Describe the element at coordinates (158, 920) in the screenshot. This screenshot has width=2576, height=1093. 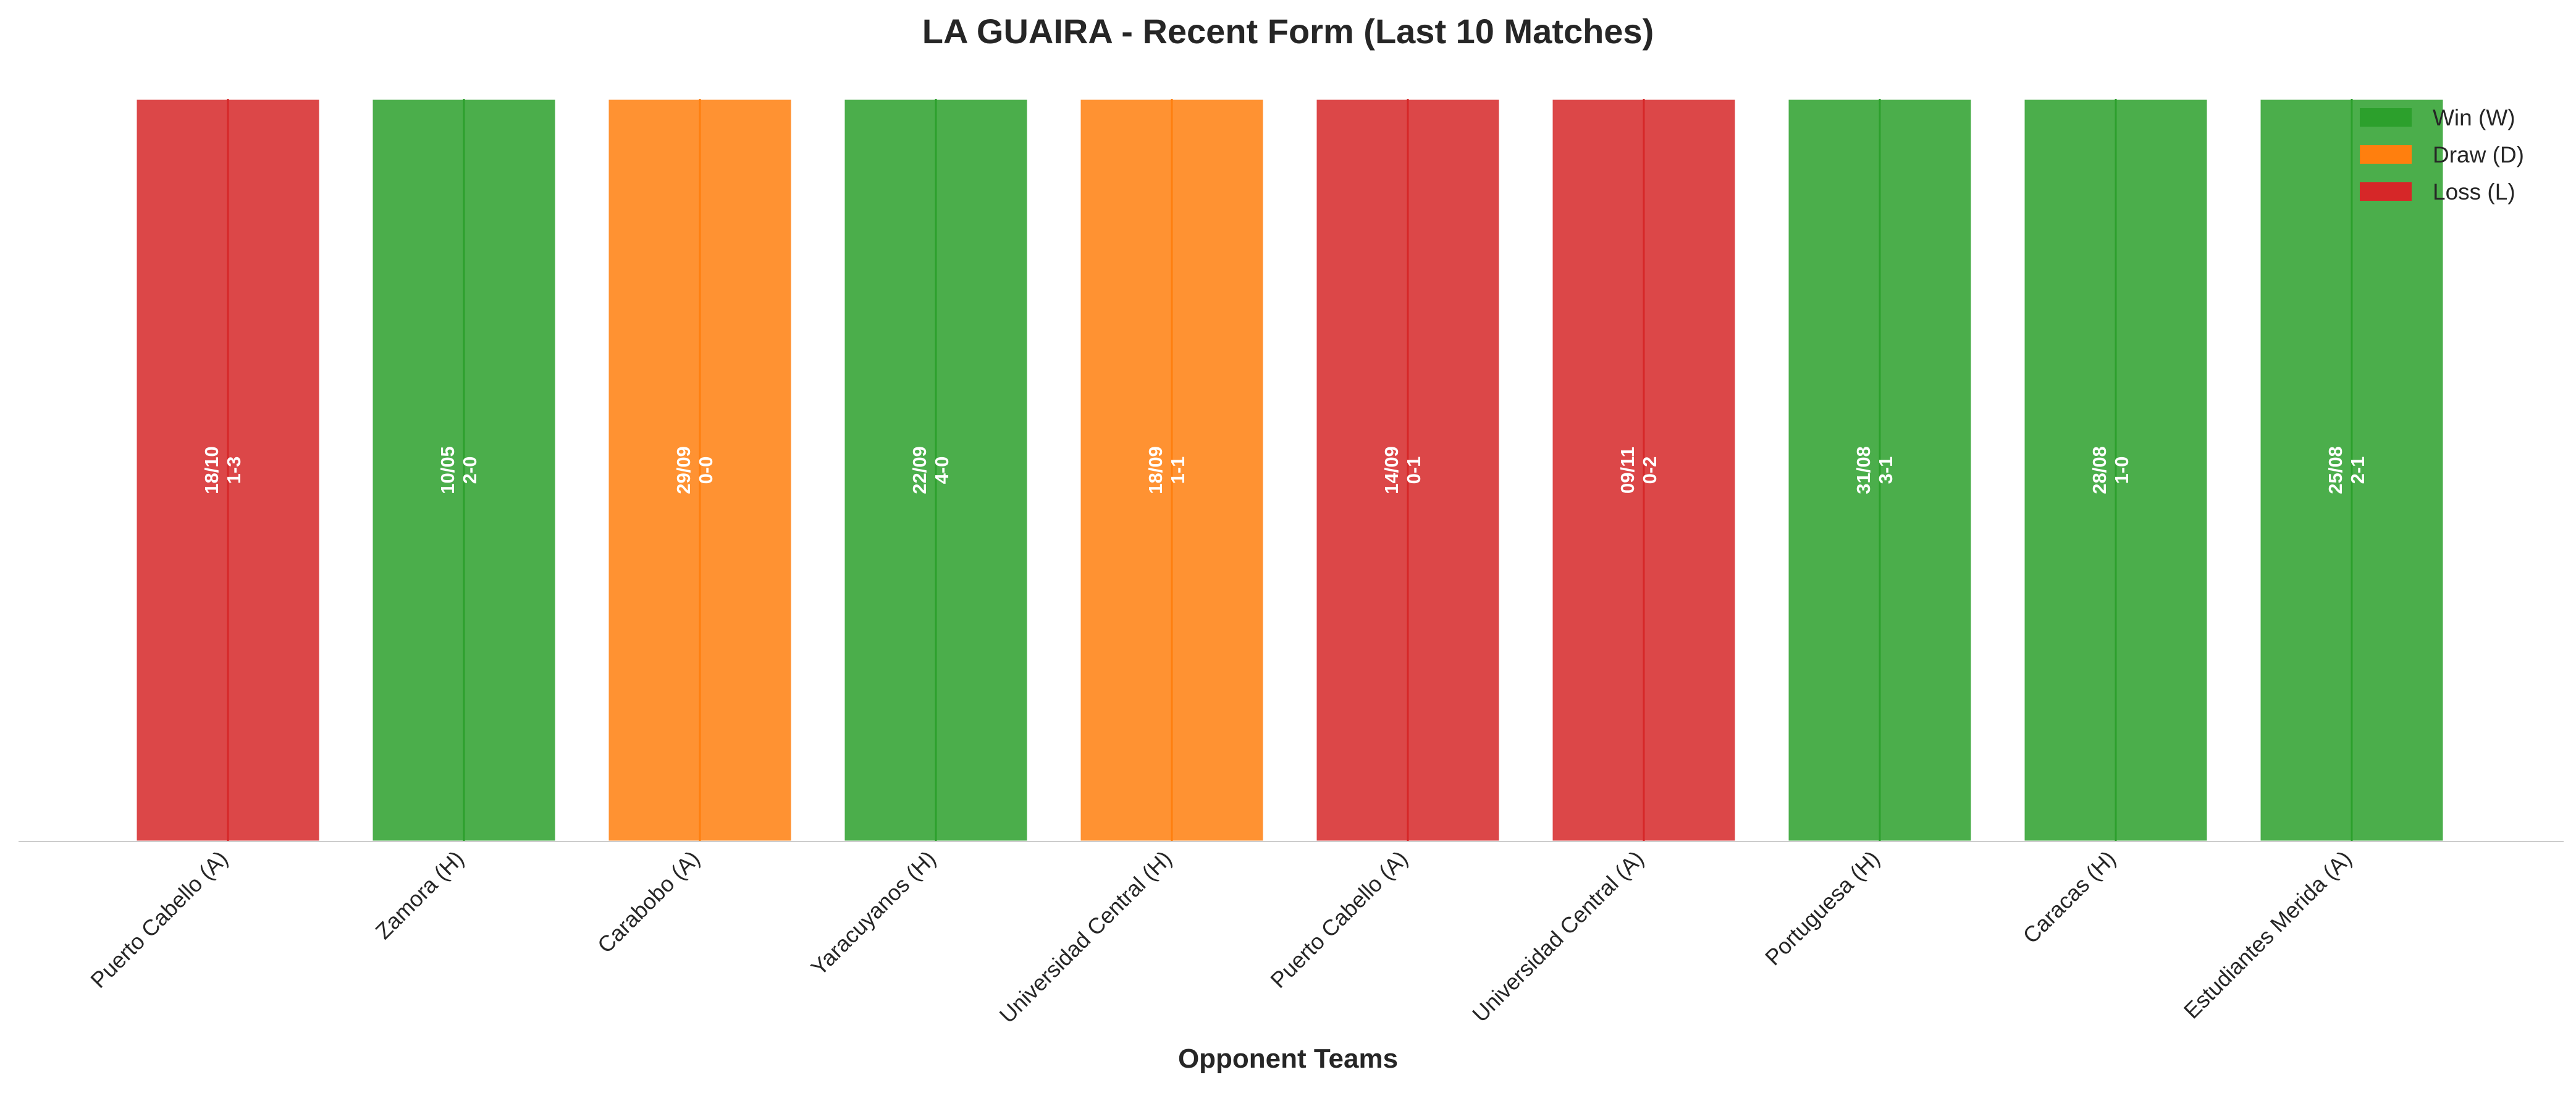
I see `x-tick-label-1: Puerto Cabello (A)` at that location.